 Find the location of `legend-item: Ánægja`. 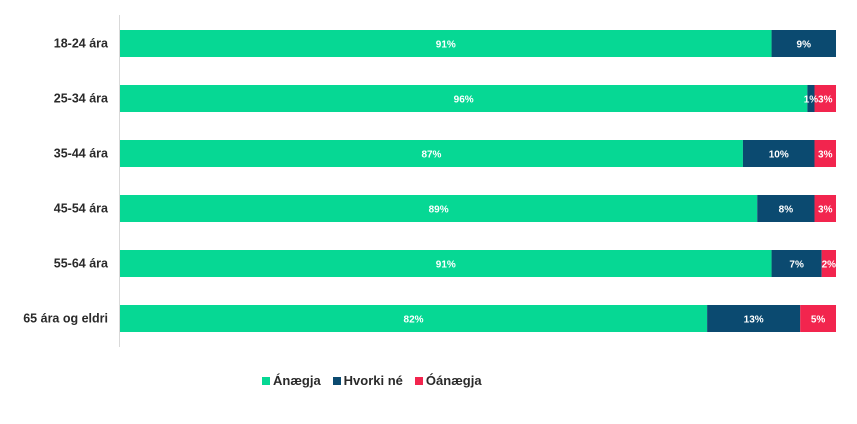

legend-item: Ánægja is located at coordinates (291, 380).